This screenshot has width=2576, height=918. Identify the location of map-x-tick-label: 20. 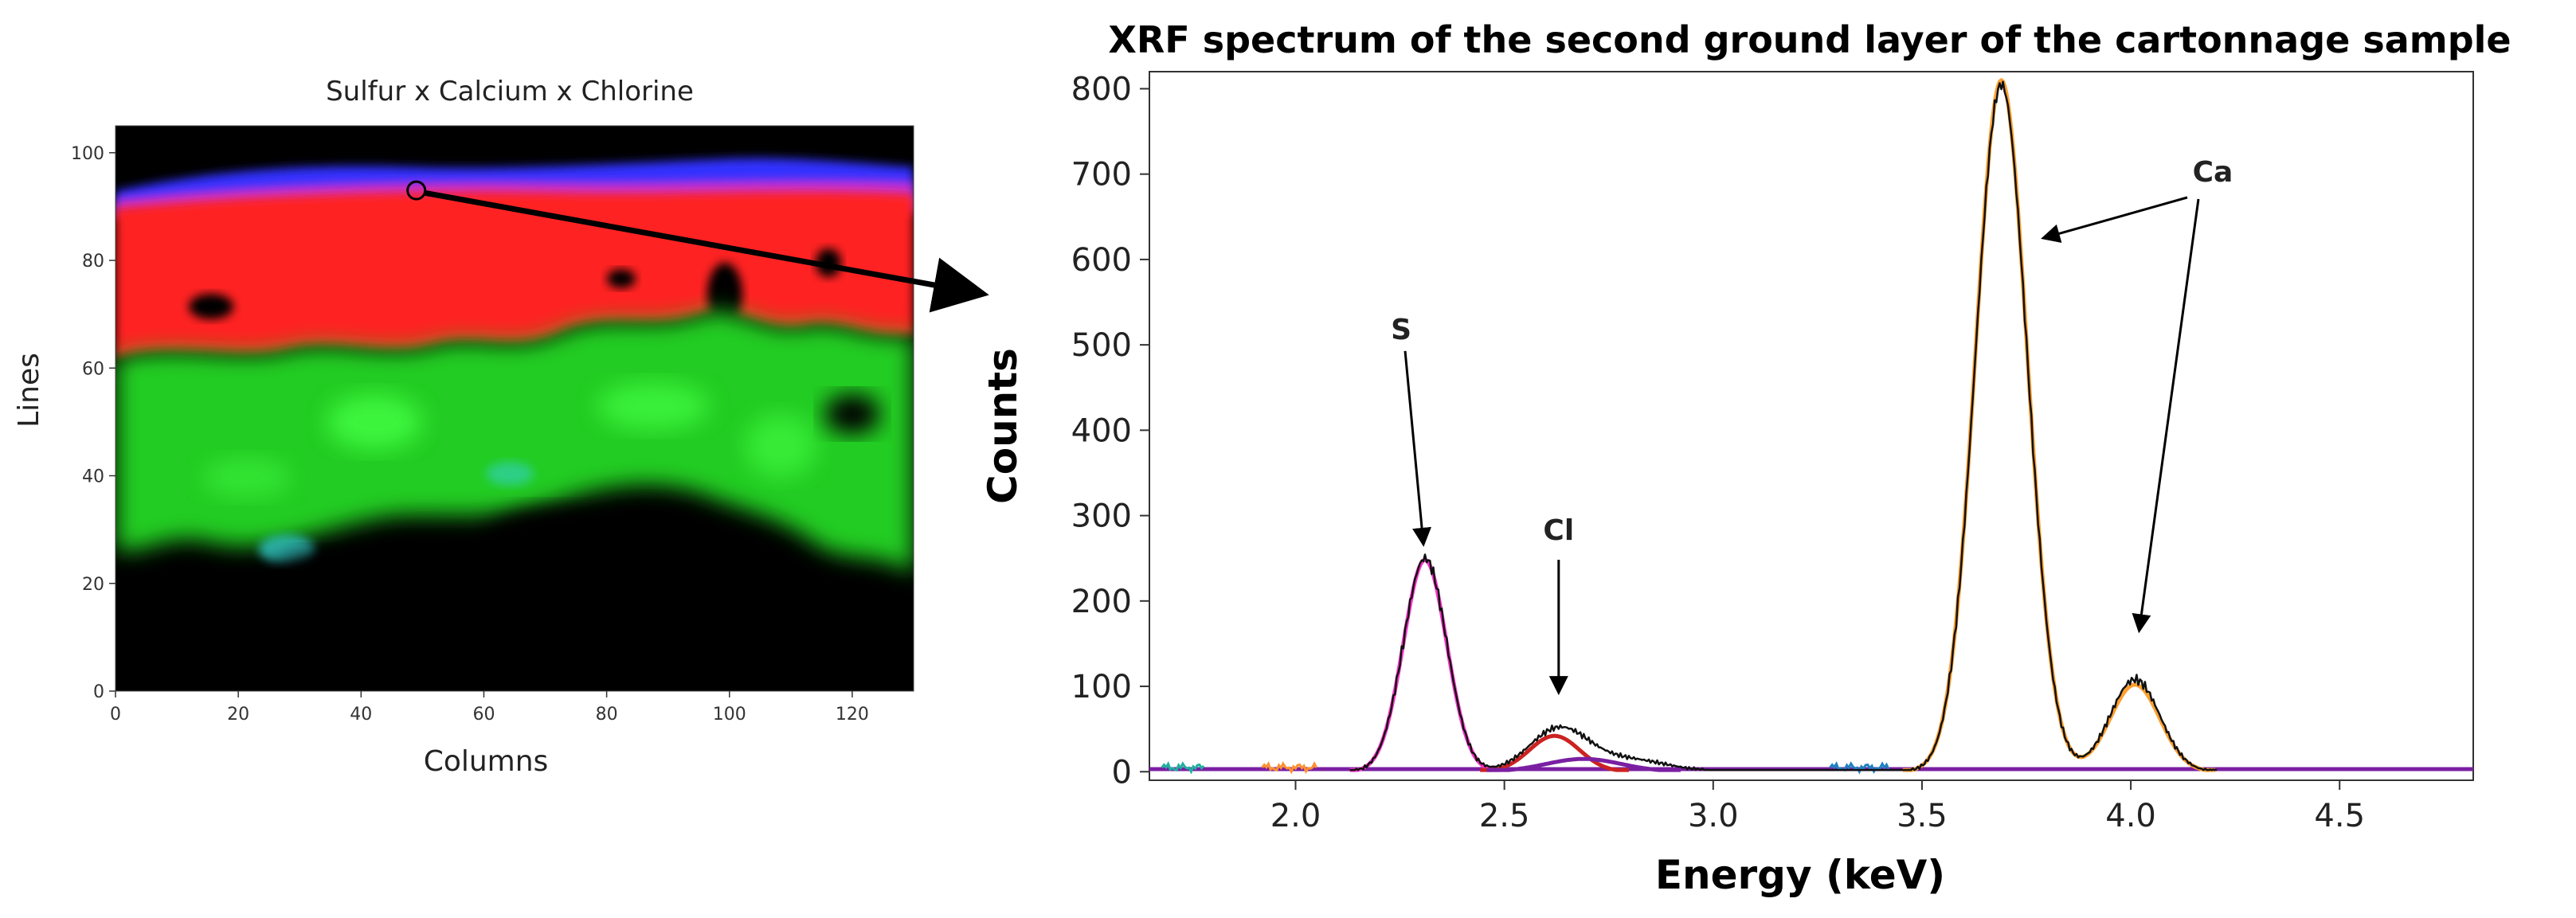
(238, 715).